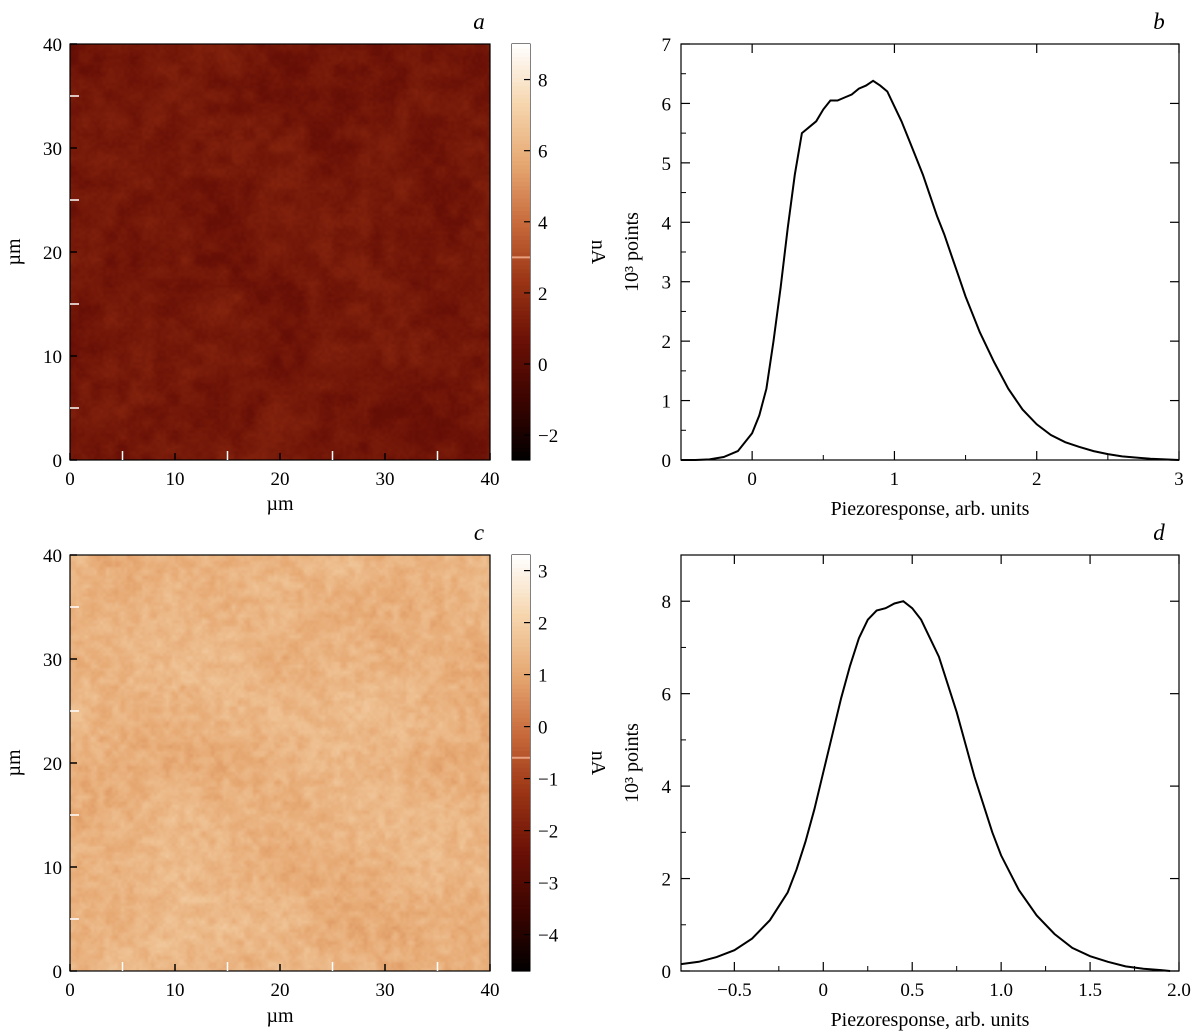  I want to click on panel-c-colorbar-label: nA, so click(598, 763).